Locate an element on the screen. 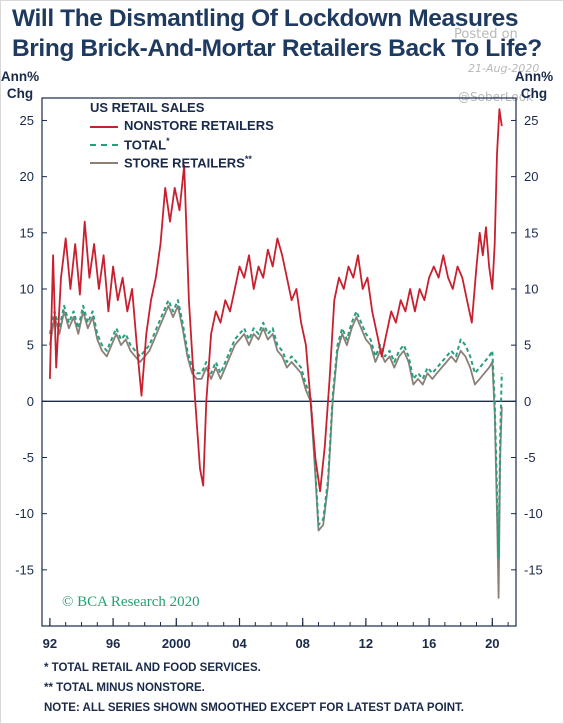 The width and height of the screenshot is (564, 724). y-tick-label-right: -10 is located at coordinates (533, 513).